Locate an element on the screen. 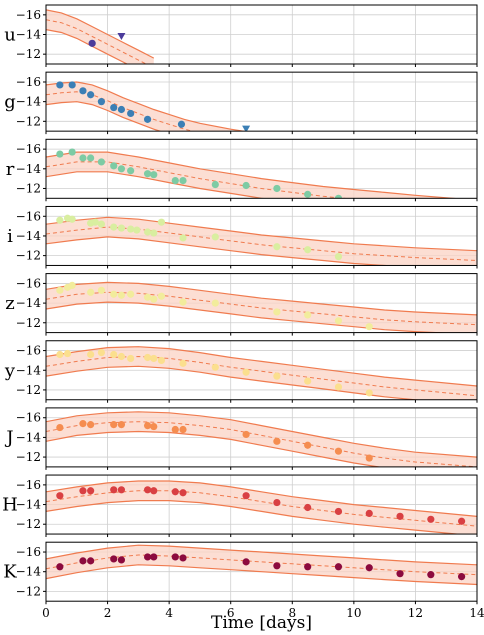  panel-K: −16 −14 −12K is located at coordinates (240, 573).